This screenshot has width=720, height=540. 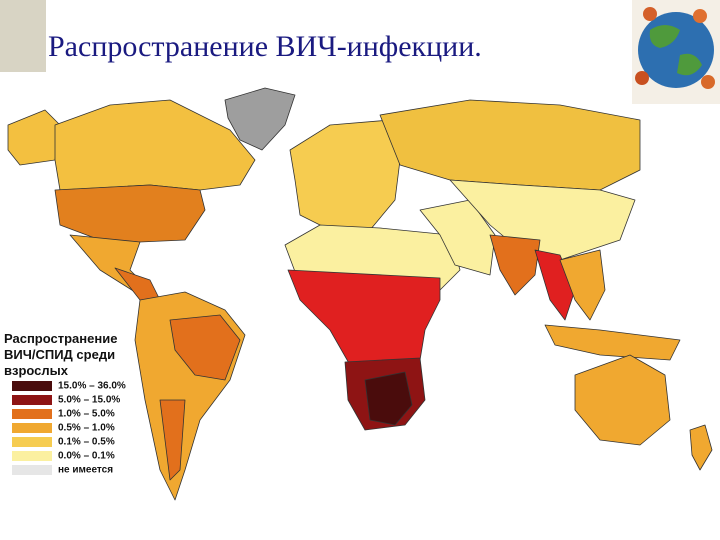 I want to click on legend-label: 0.1% – 0.5%, so click(x=86, y=442).